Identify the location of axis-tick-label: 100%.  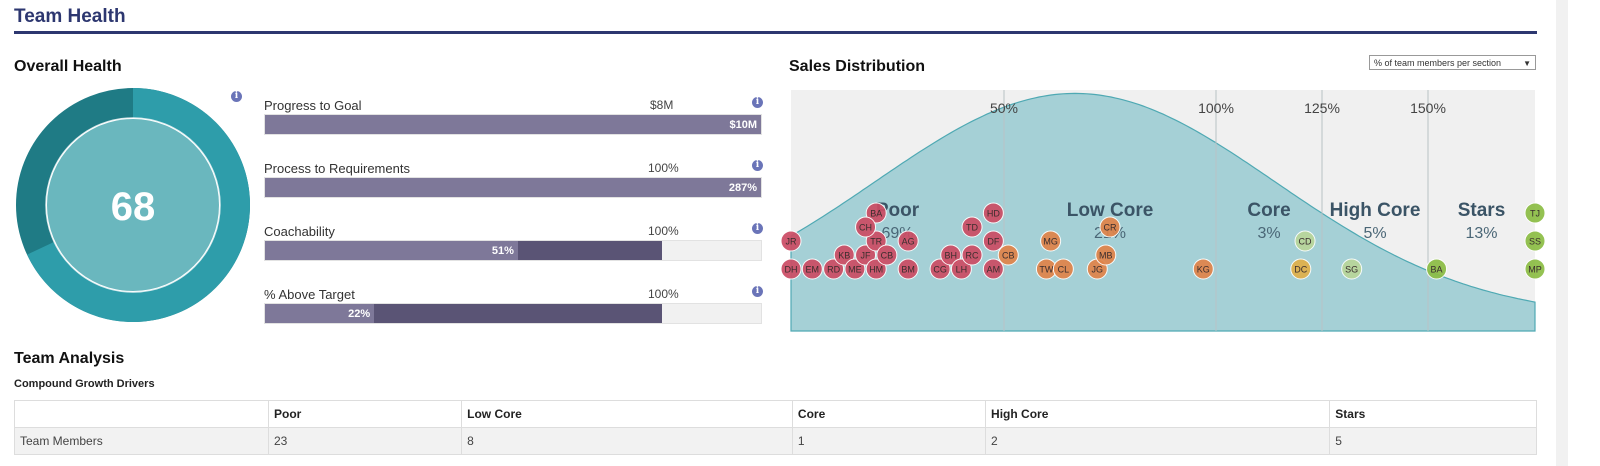
(1216, 108).